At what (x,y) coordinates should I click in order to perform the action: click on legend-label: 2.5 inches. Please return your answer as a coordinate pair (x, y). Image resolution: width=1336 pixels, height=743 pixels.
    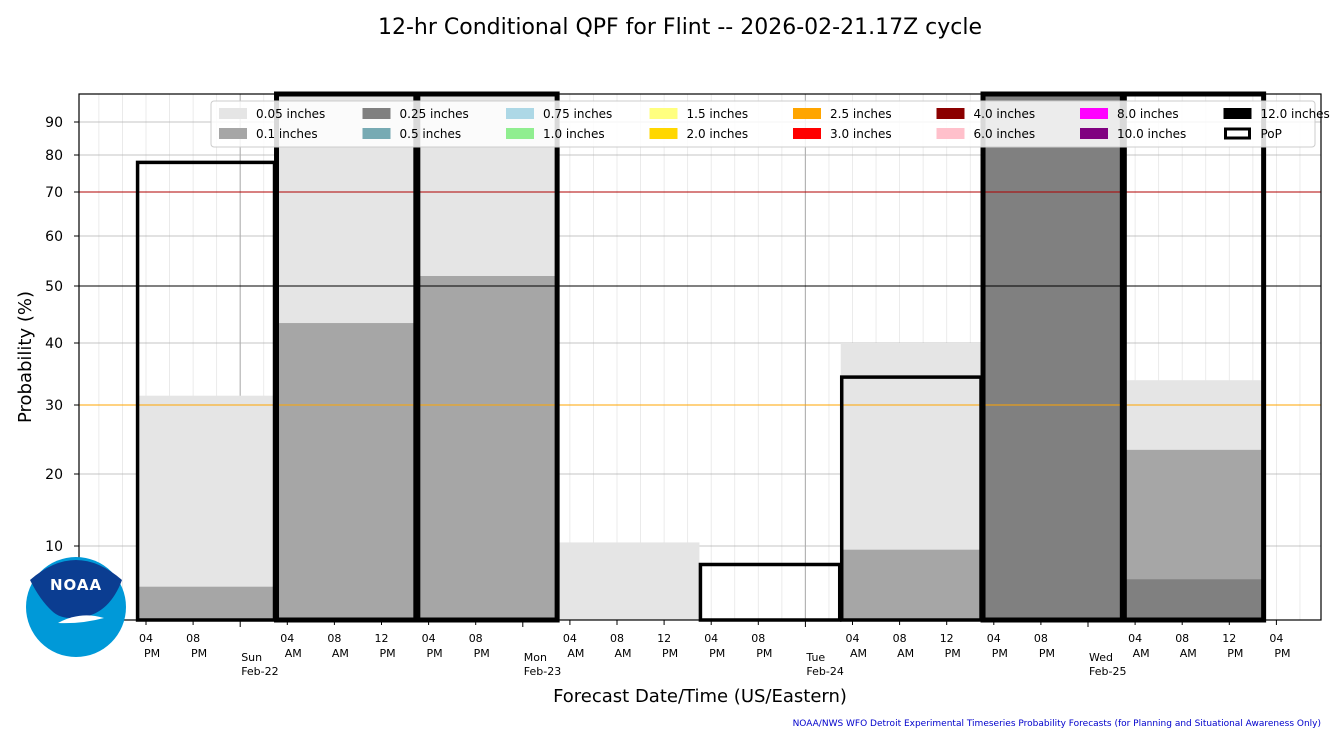
    Looking at the image, I should click on (861, 114).